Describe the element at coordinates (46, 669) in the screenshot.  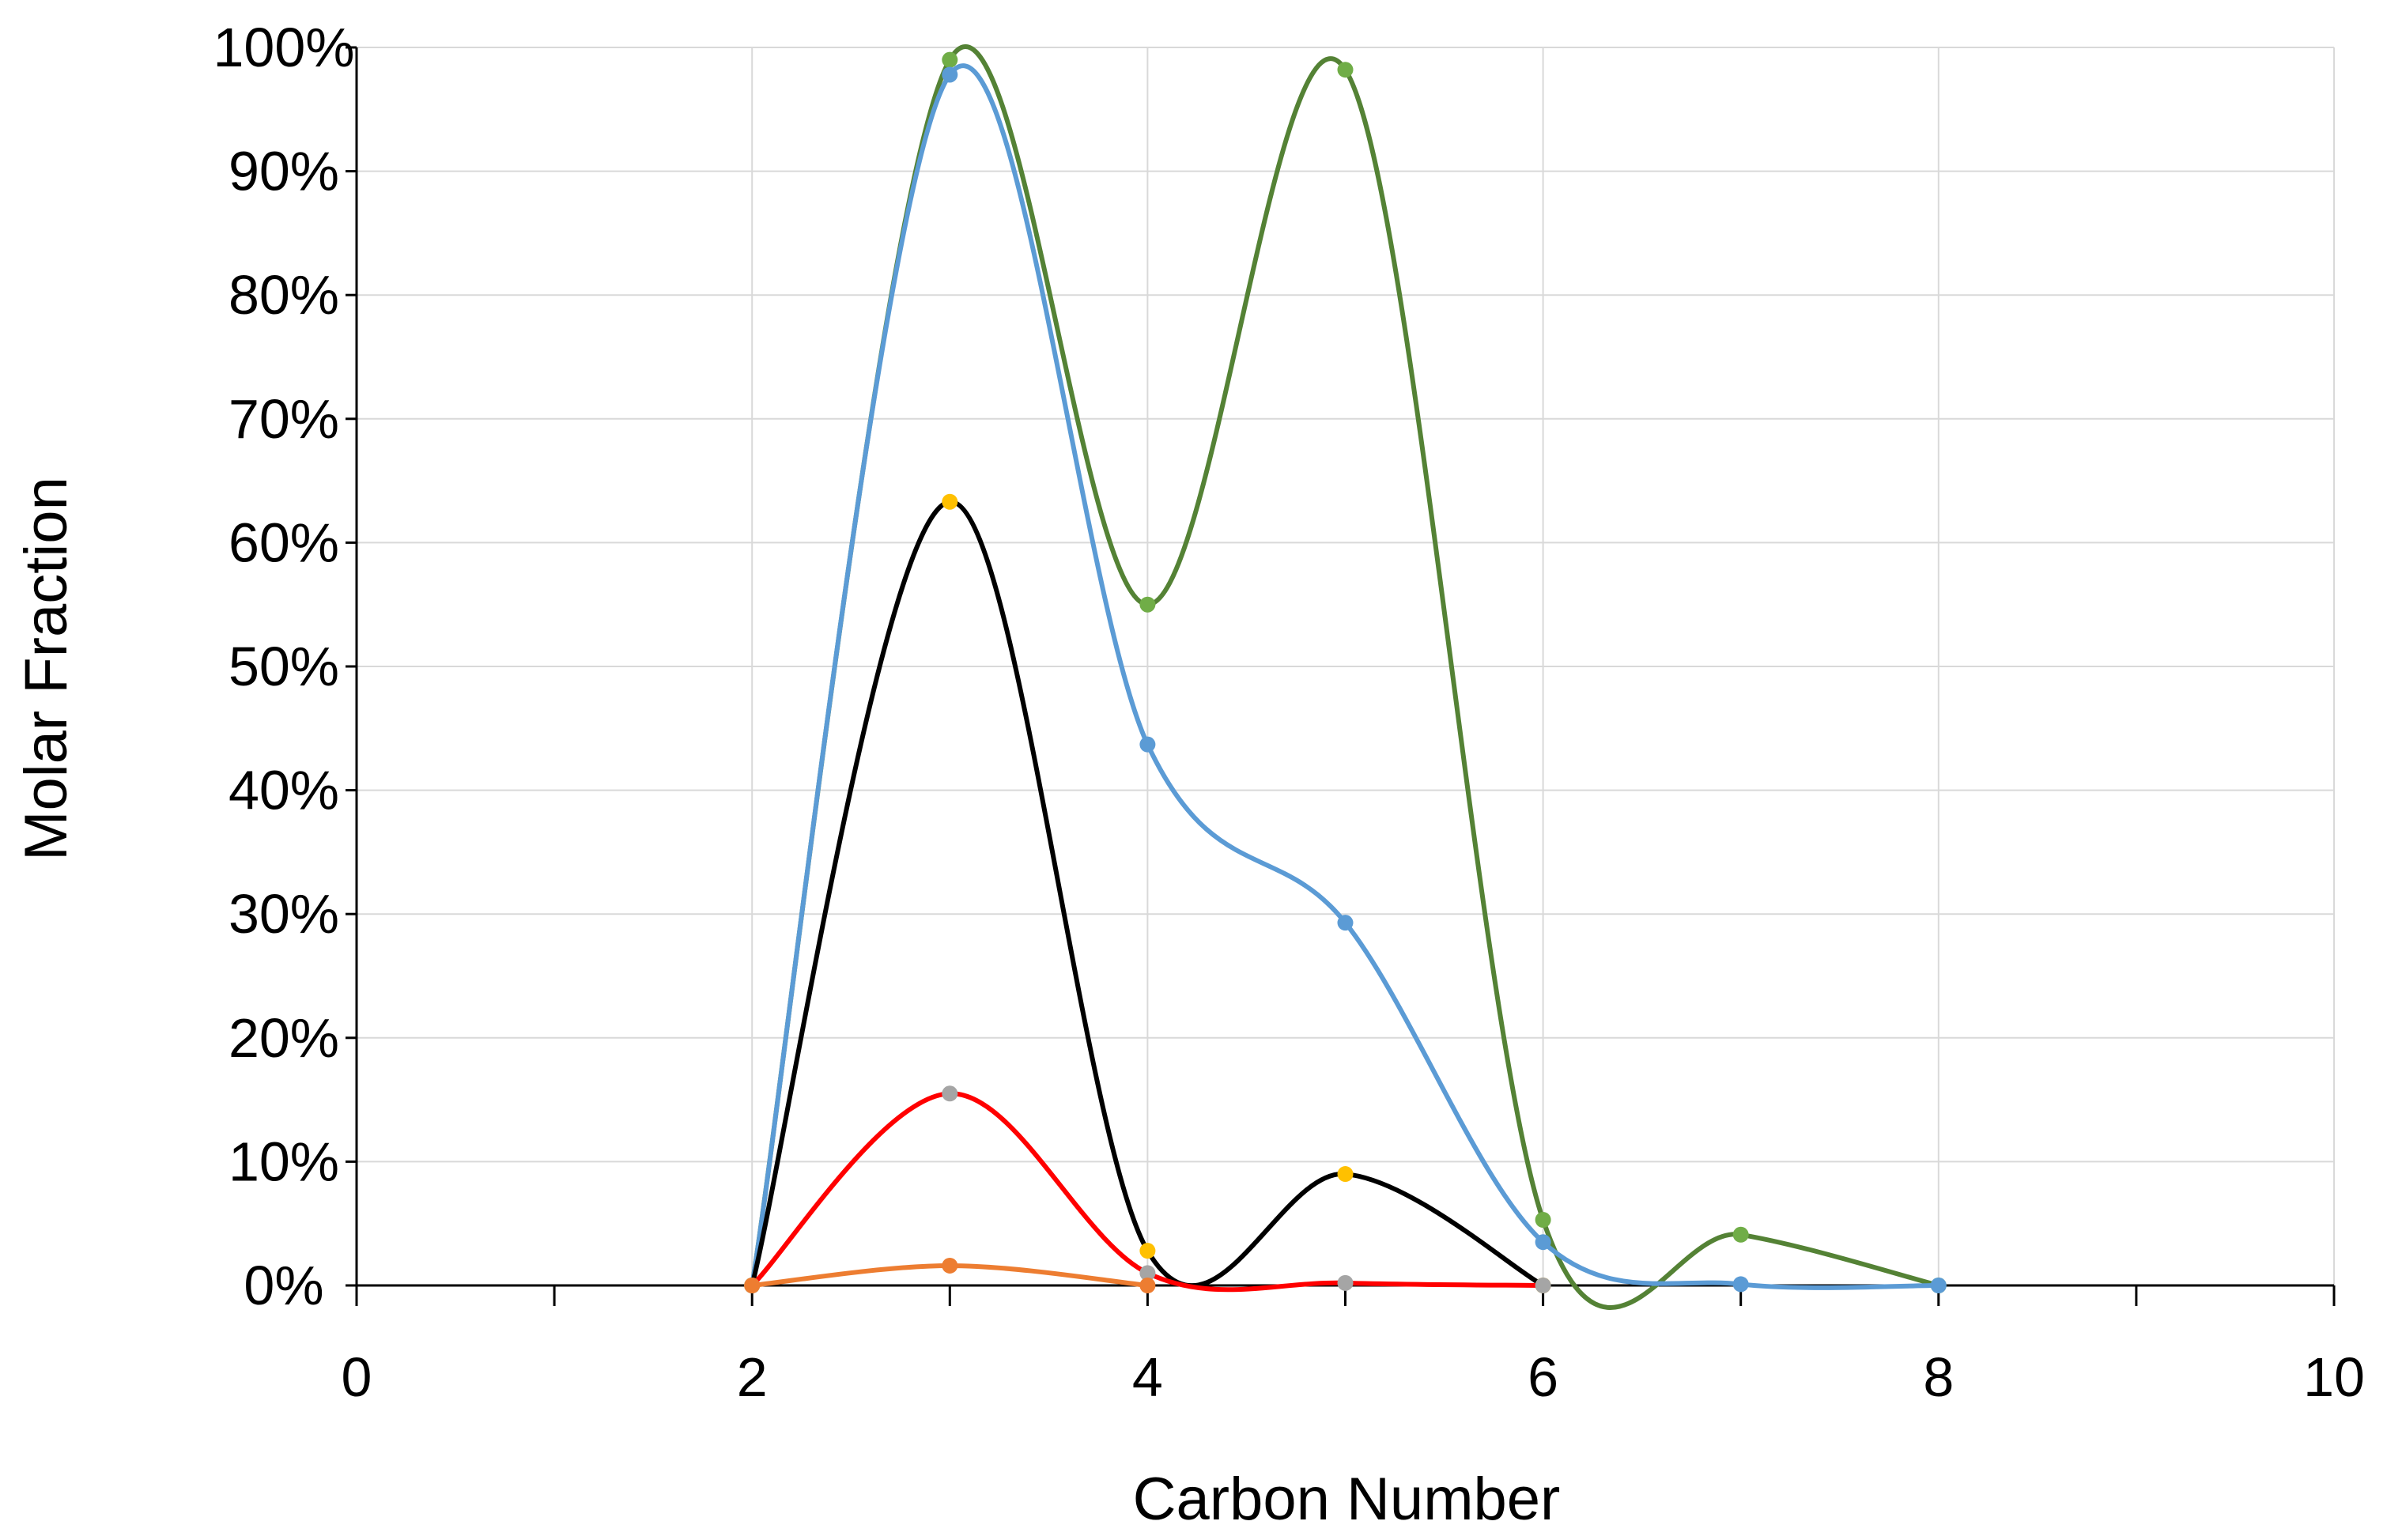
I see `y-axis-title: Molar Fraction` at that location.